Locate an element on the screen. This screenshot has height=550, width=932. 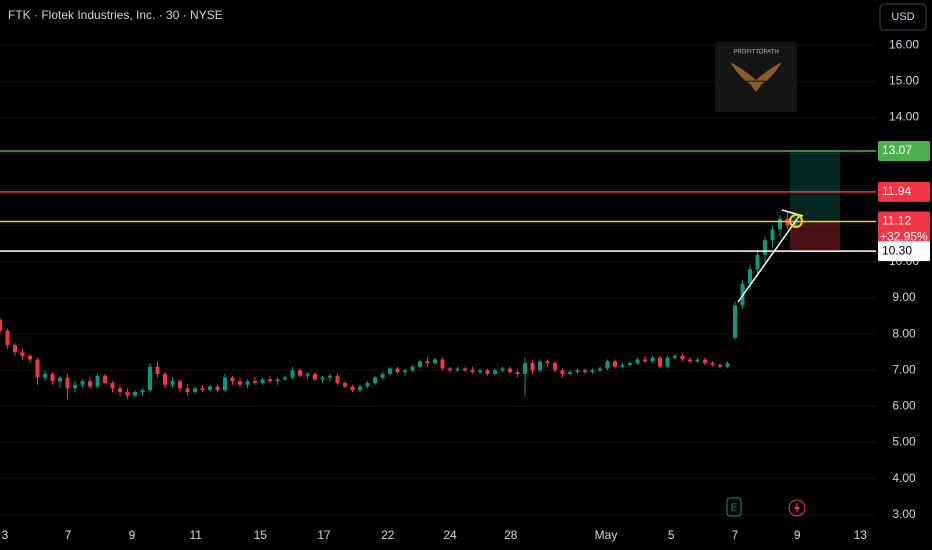
currency-button is located at coordinates (903, 17).